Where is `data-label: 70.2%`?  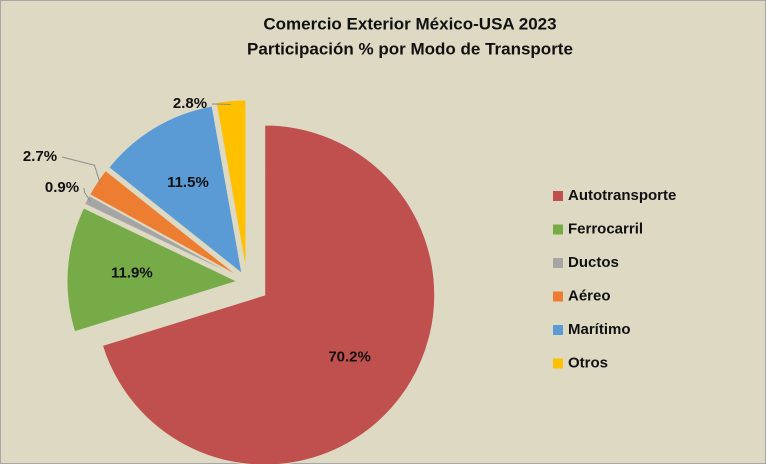
data-label: 70.2% is located at coordinates (349, 356).